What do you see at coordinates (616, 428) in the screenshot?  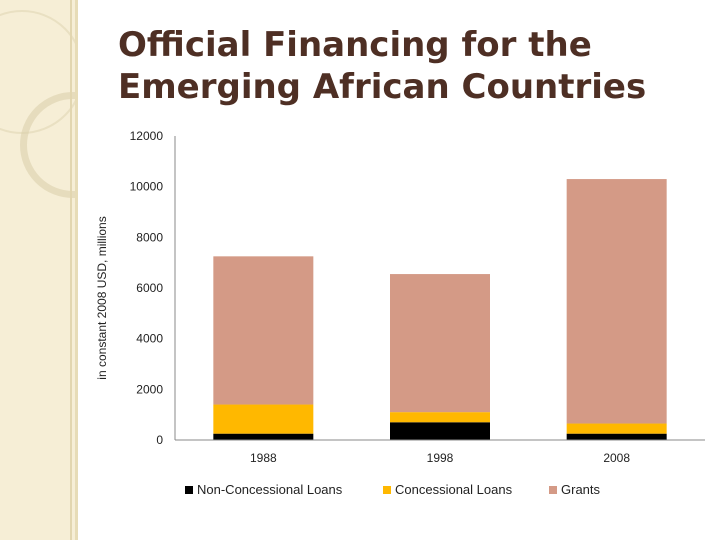 I see `bar-concessional-2008` at bounding box center [616, 428].